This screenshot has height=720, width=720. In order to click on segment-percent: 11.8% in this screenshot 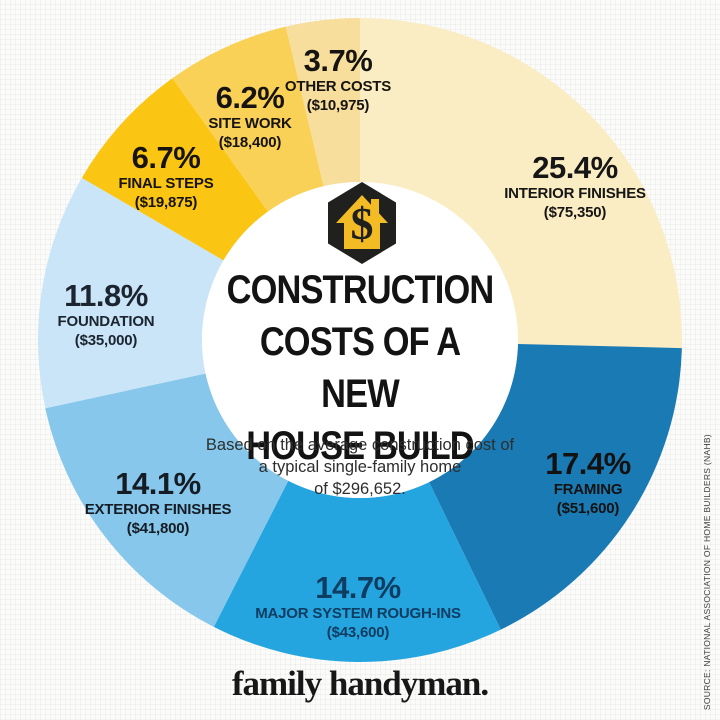, I will do `click(106, 295)`.